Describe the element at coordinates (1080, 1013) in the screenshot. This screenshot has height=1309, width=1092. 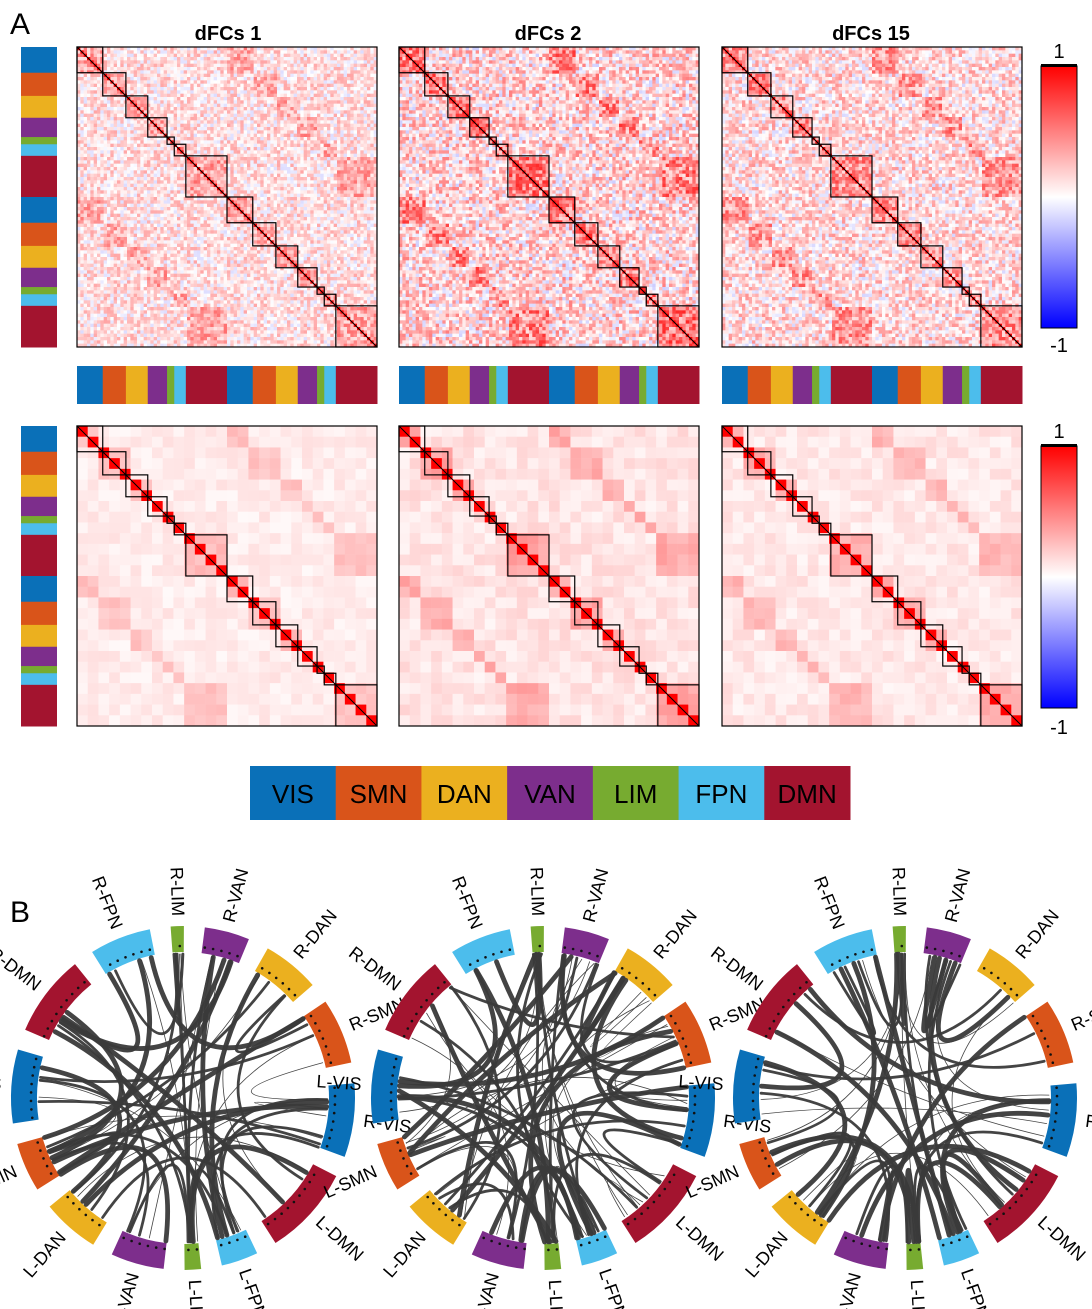
I see `ring-label-r-smn: R-SMN` at that location.